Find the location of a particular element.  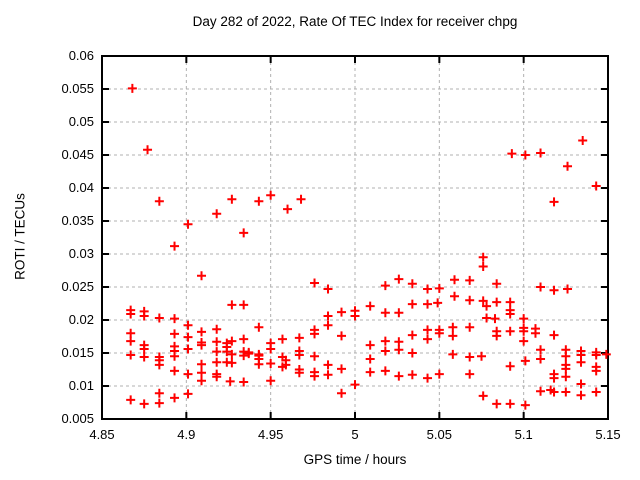

x-tick-label: 5.1 is located at coordinates (523, 434).